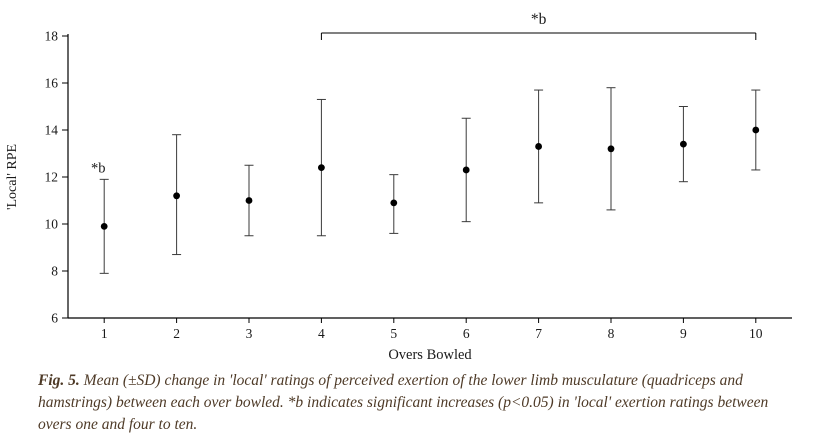 The height and width of the screenshot is (447, 814). Describe the element at coordinates (54, 271) in the screenshot. I see `y-tick-label: 8` at that location.